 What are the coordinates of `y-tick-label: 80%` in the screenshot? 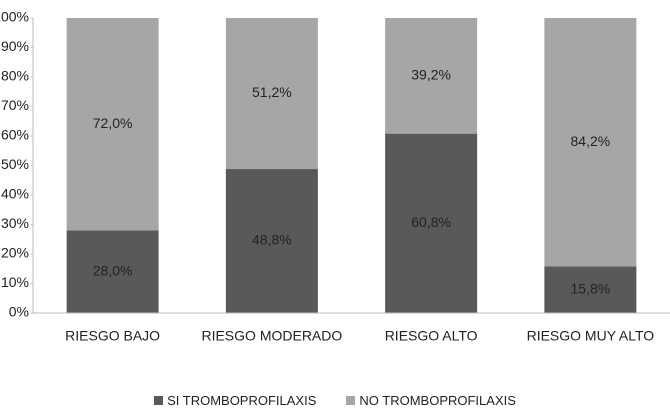 It's located at (15, 76).